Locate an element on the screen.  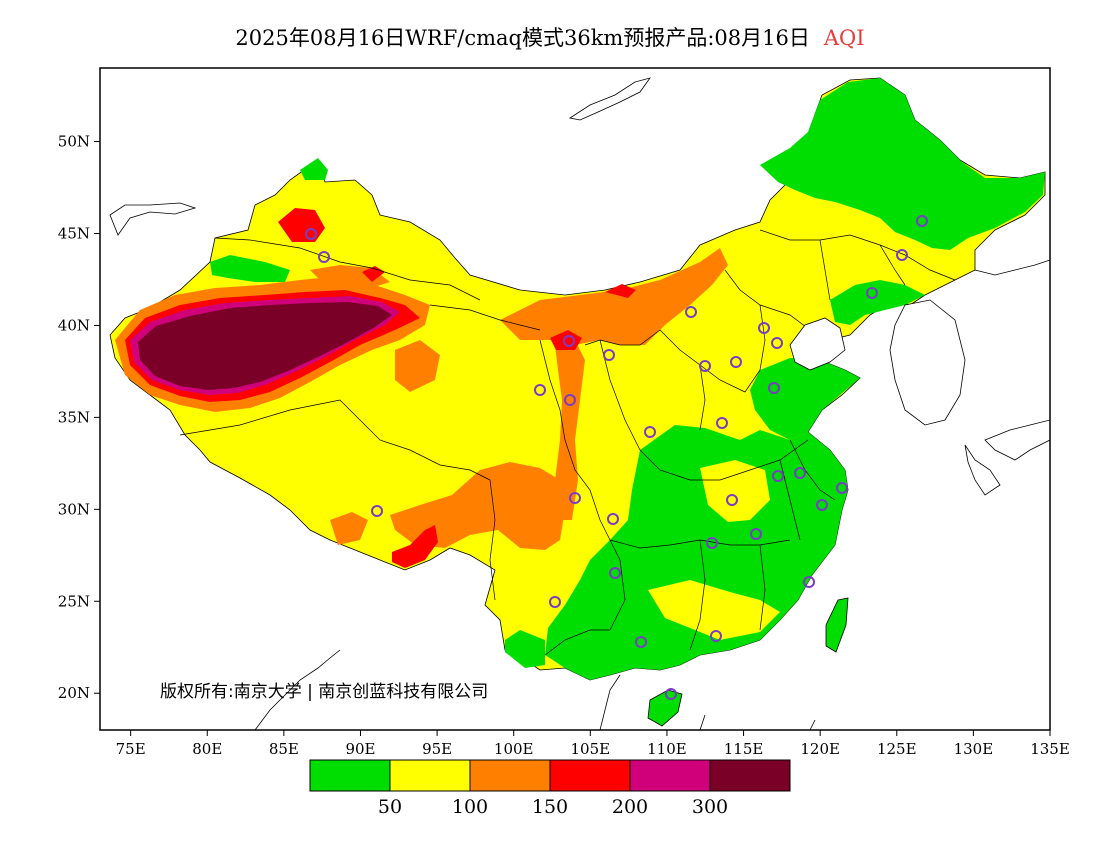
green-northeast is located at coordinates (902, 164).